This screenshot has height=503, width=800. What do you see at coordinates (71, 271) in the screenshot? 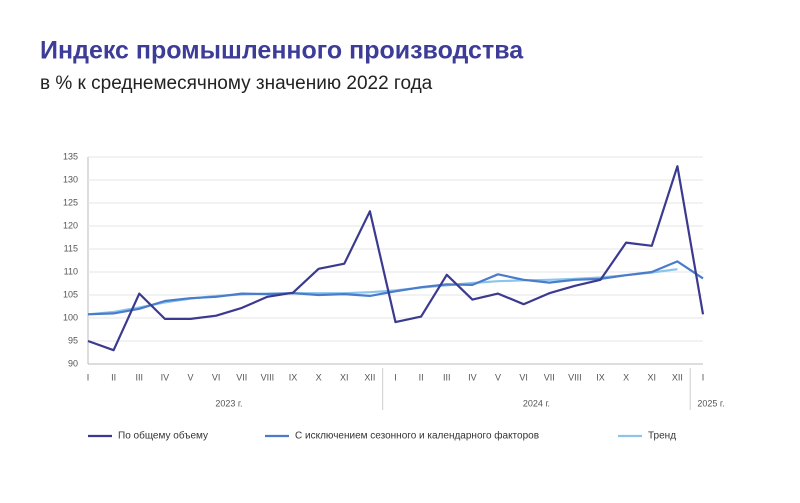
I see `y-tick-label: 110` at bounding box center [71, 271].